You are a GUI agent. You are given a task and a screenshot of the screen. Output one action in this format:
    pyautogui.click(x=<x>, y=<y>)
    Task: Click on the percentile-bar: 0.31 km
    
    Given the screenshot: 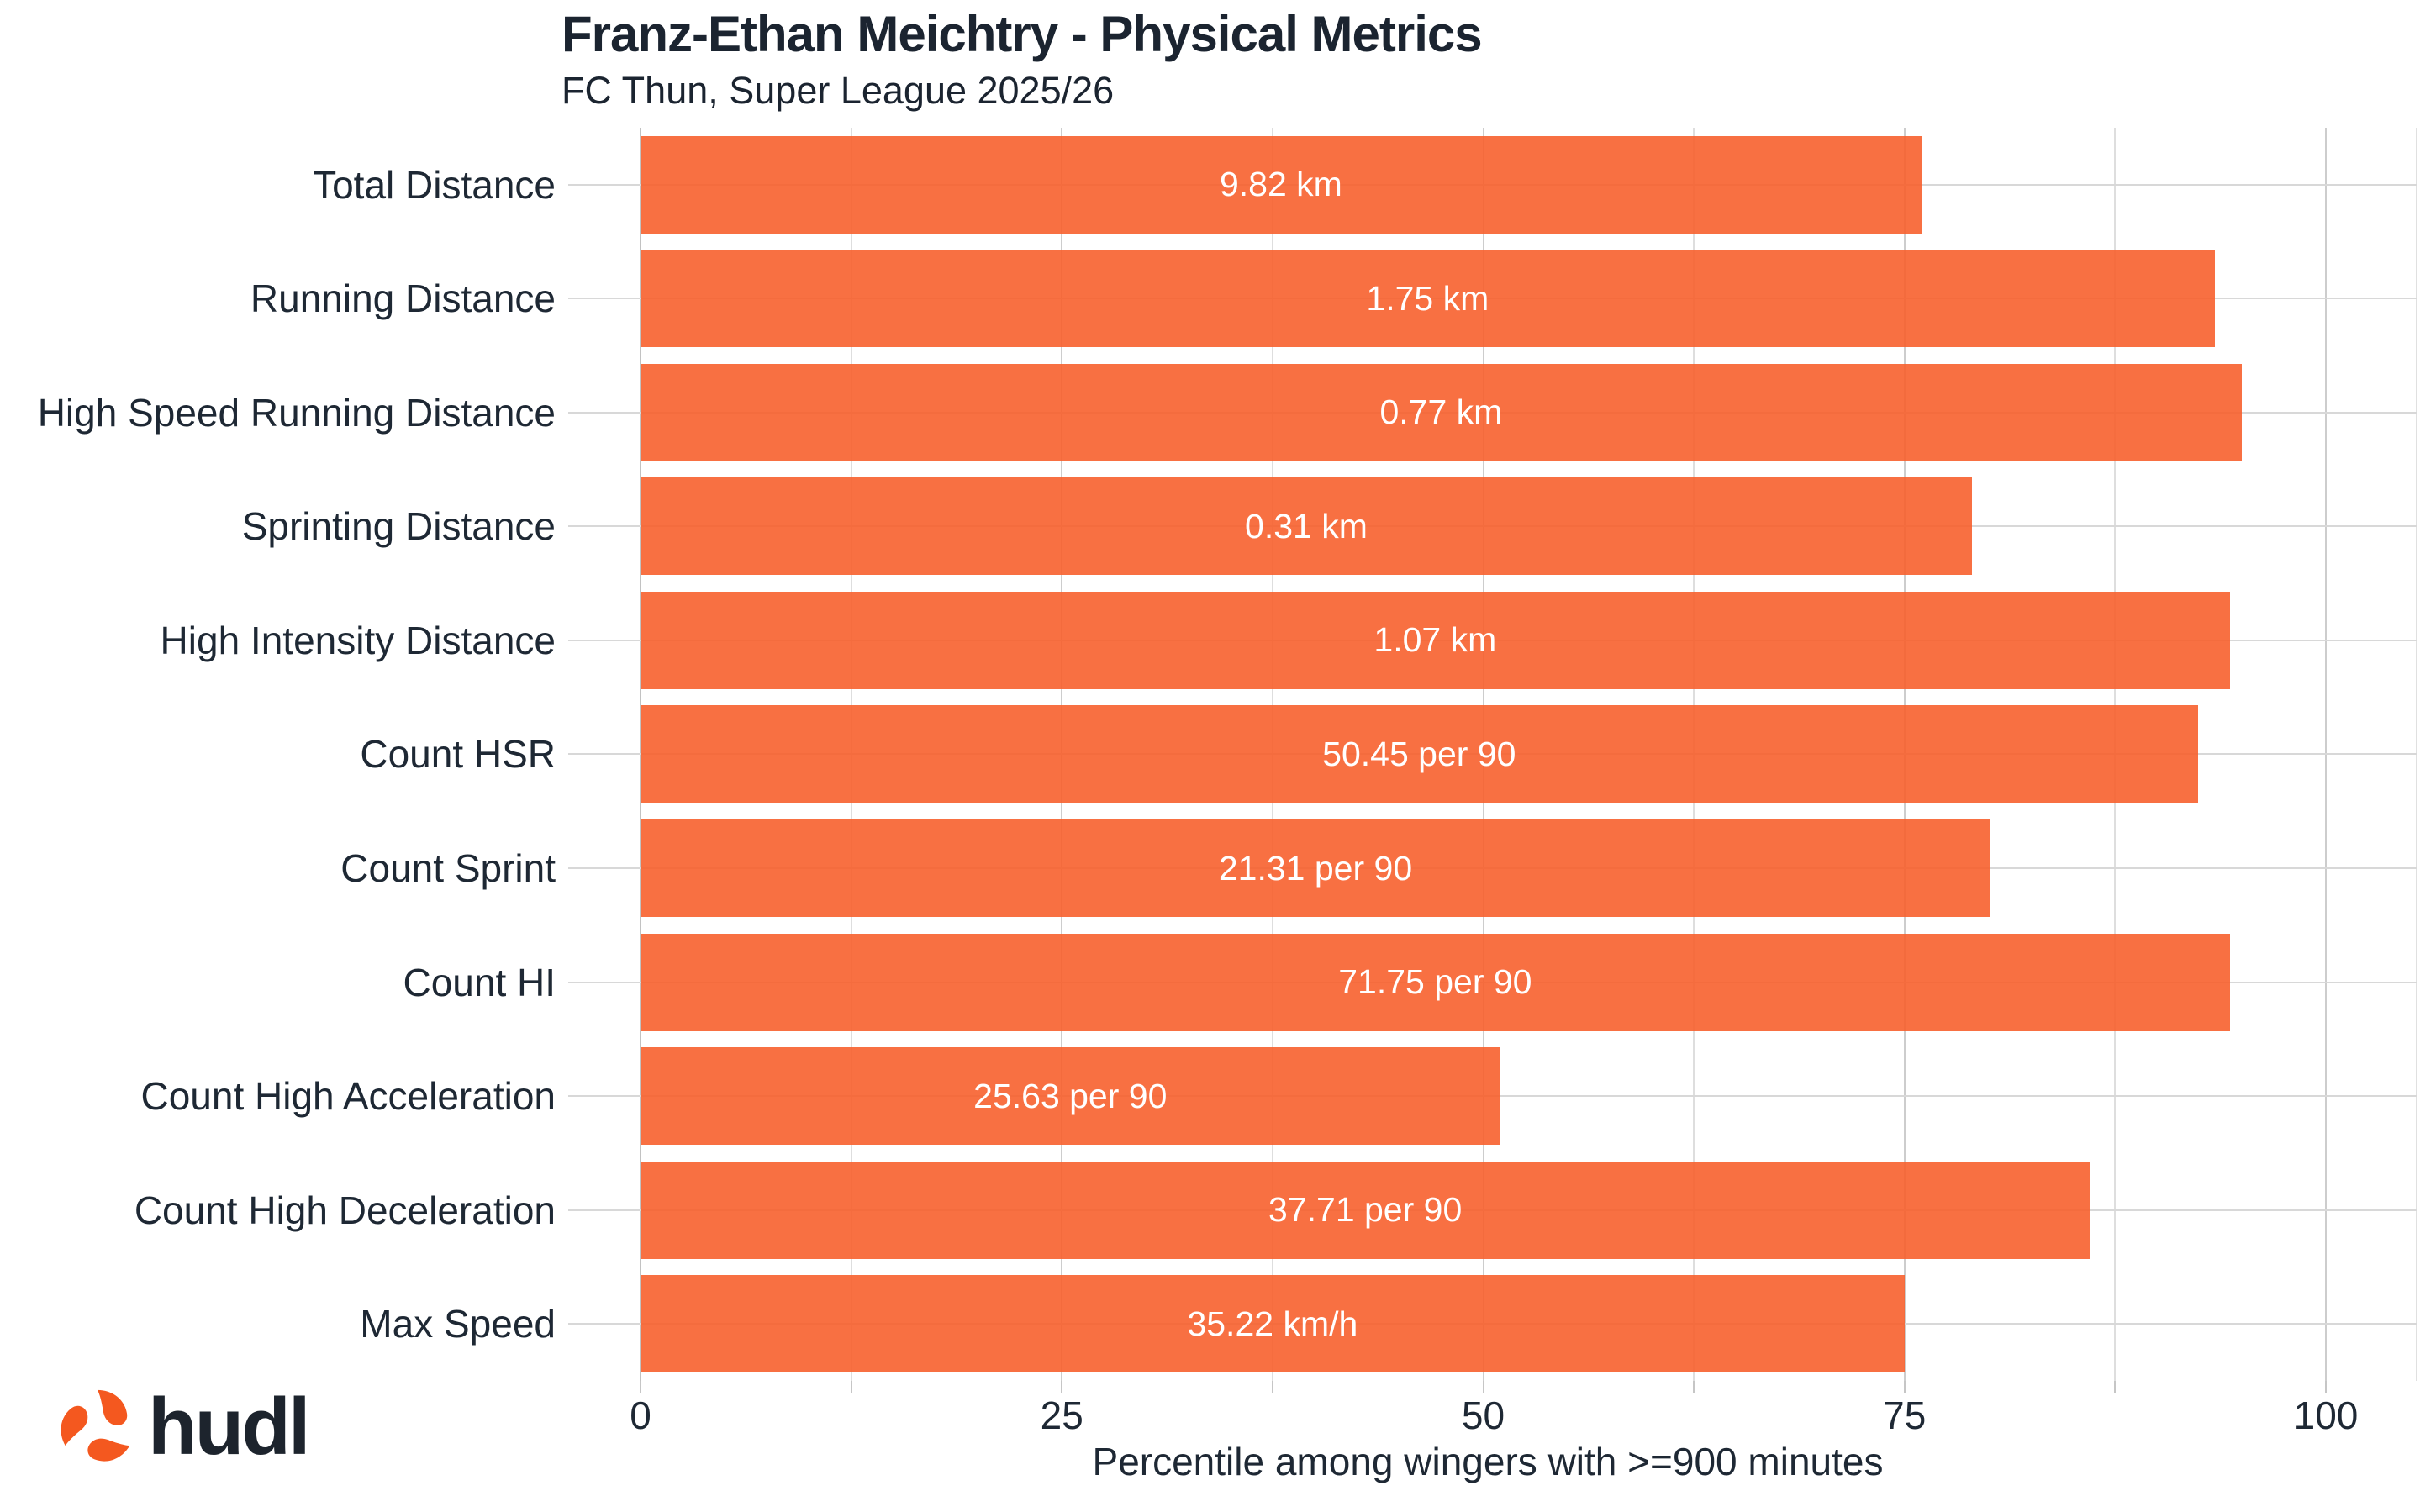 What is the action you would take?
    pyautogui.click(x=1306, y=526)
    